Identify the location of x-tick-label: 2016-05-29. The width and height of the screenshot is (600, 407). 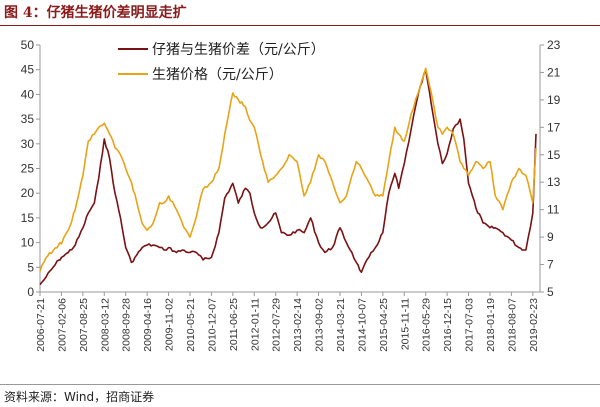
(427, 325).